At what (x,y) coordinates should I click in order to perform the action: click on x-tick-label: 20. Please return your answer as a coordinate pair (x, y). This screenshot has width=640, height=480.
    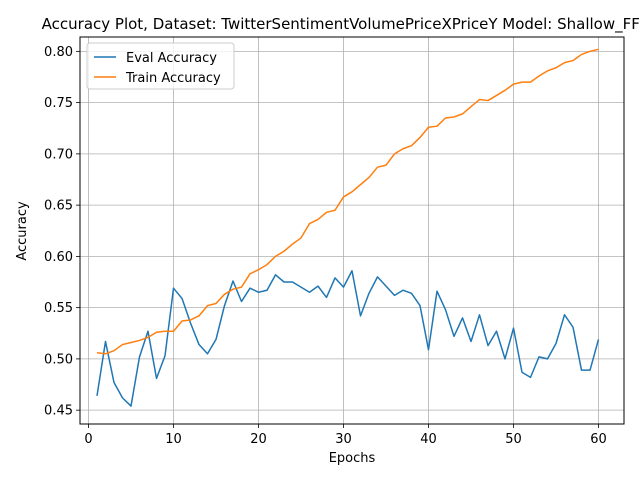
    Looking at the image, I should click on (258, 439).